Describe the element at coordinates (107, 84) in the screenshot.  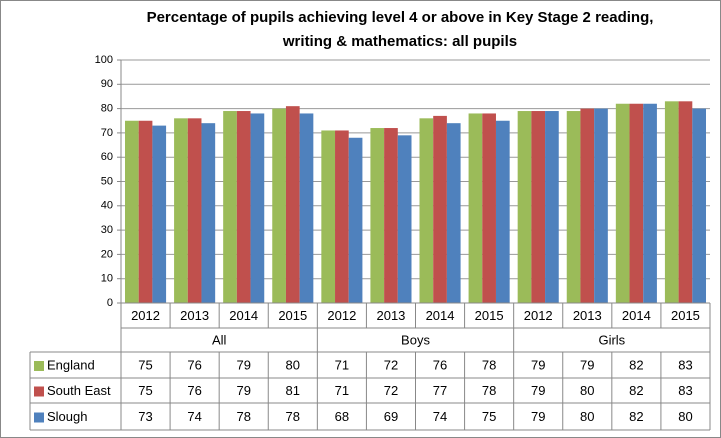
I see `y-tick-label: 90` at that location.